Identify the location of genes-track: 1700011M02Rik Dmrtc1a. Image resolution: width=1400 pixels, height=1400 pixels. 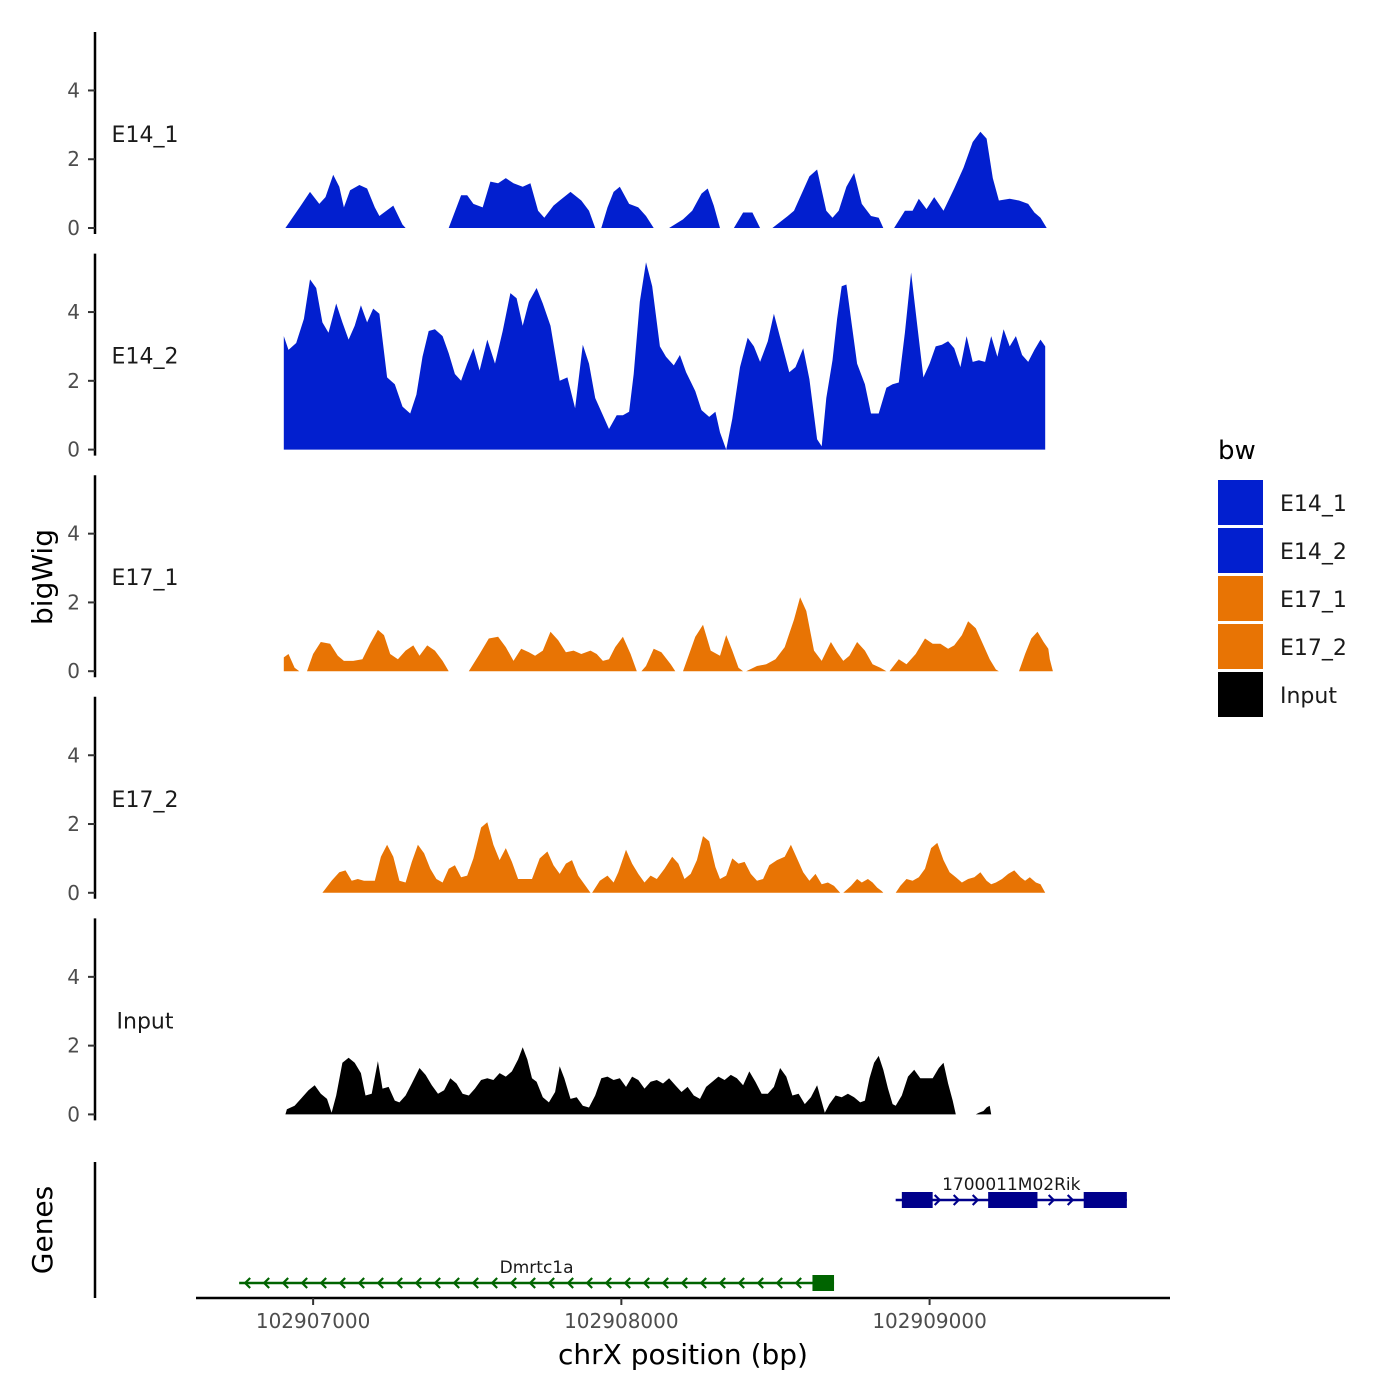
(610, 1230).